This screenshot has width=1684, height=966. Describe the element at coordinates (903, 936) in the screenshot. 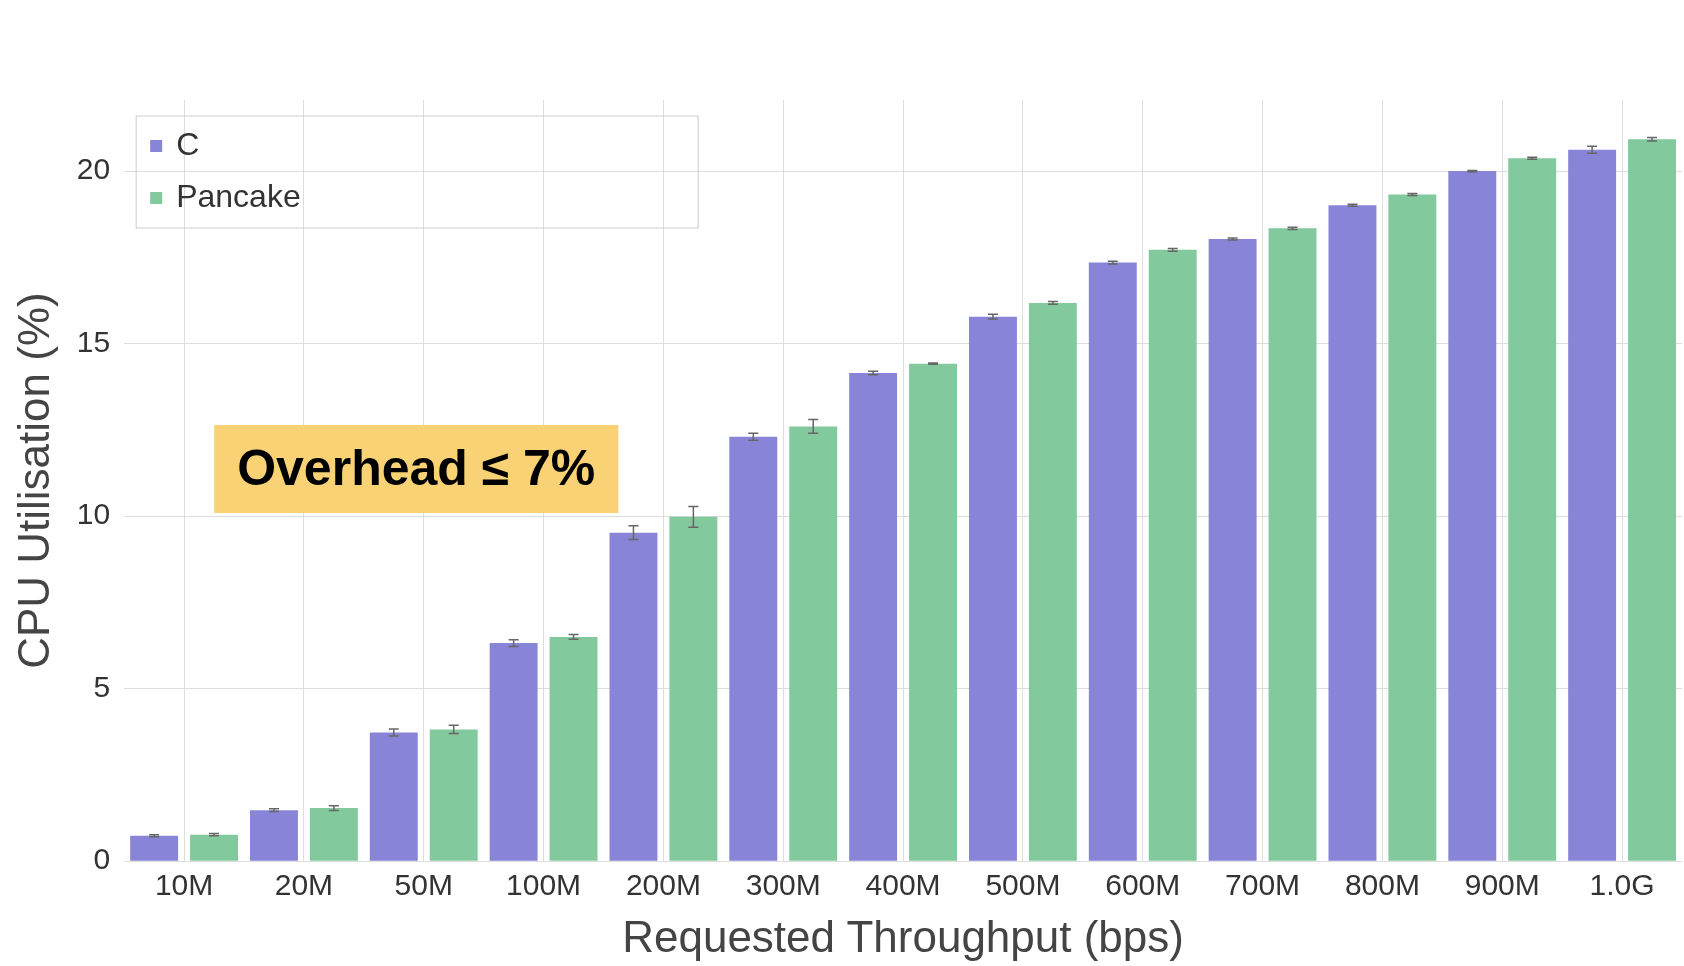

I see `x-axis-title: Requested Throughput (bps)` at that location.